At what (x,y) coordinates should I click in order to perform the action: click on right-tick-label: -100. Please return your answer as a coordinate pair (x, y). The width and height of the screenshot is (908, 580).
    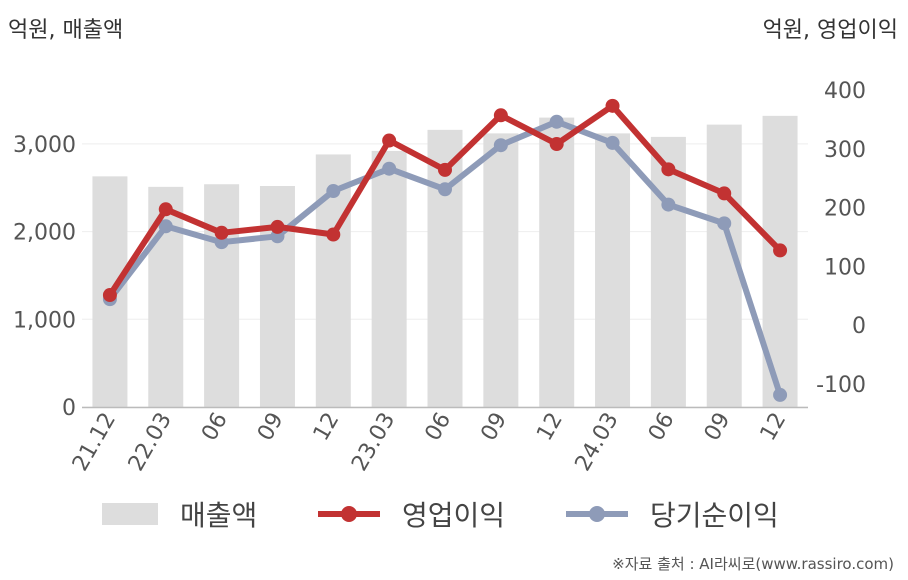
    Looking at the image, I should click on (841, 385).